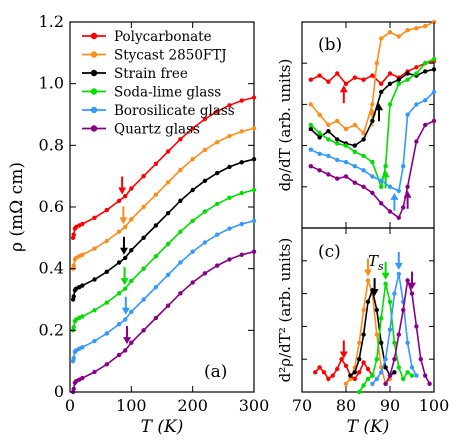 The width and height of the screenshot is (458, 448). I want to click on panel-b-ticks, so click(368, 125).